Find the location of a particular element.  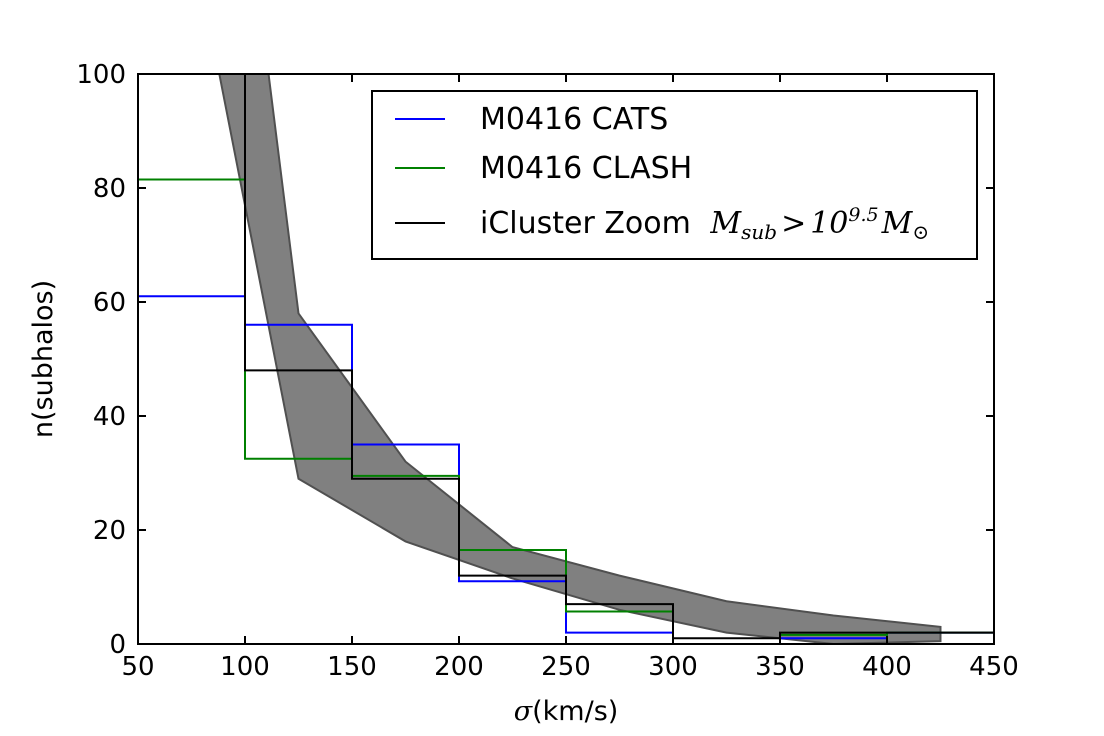

y-tick-label: 80 is located at coordinates (109, 189).